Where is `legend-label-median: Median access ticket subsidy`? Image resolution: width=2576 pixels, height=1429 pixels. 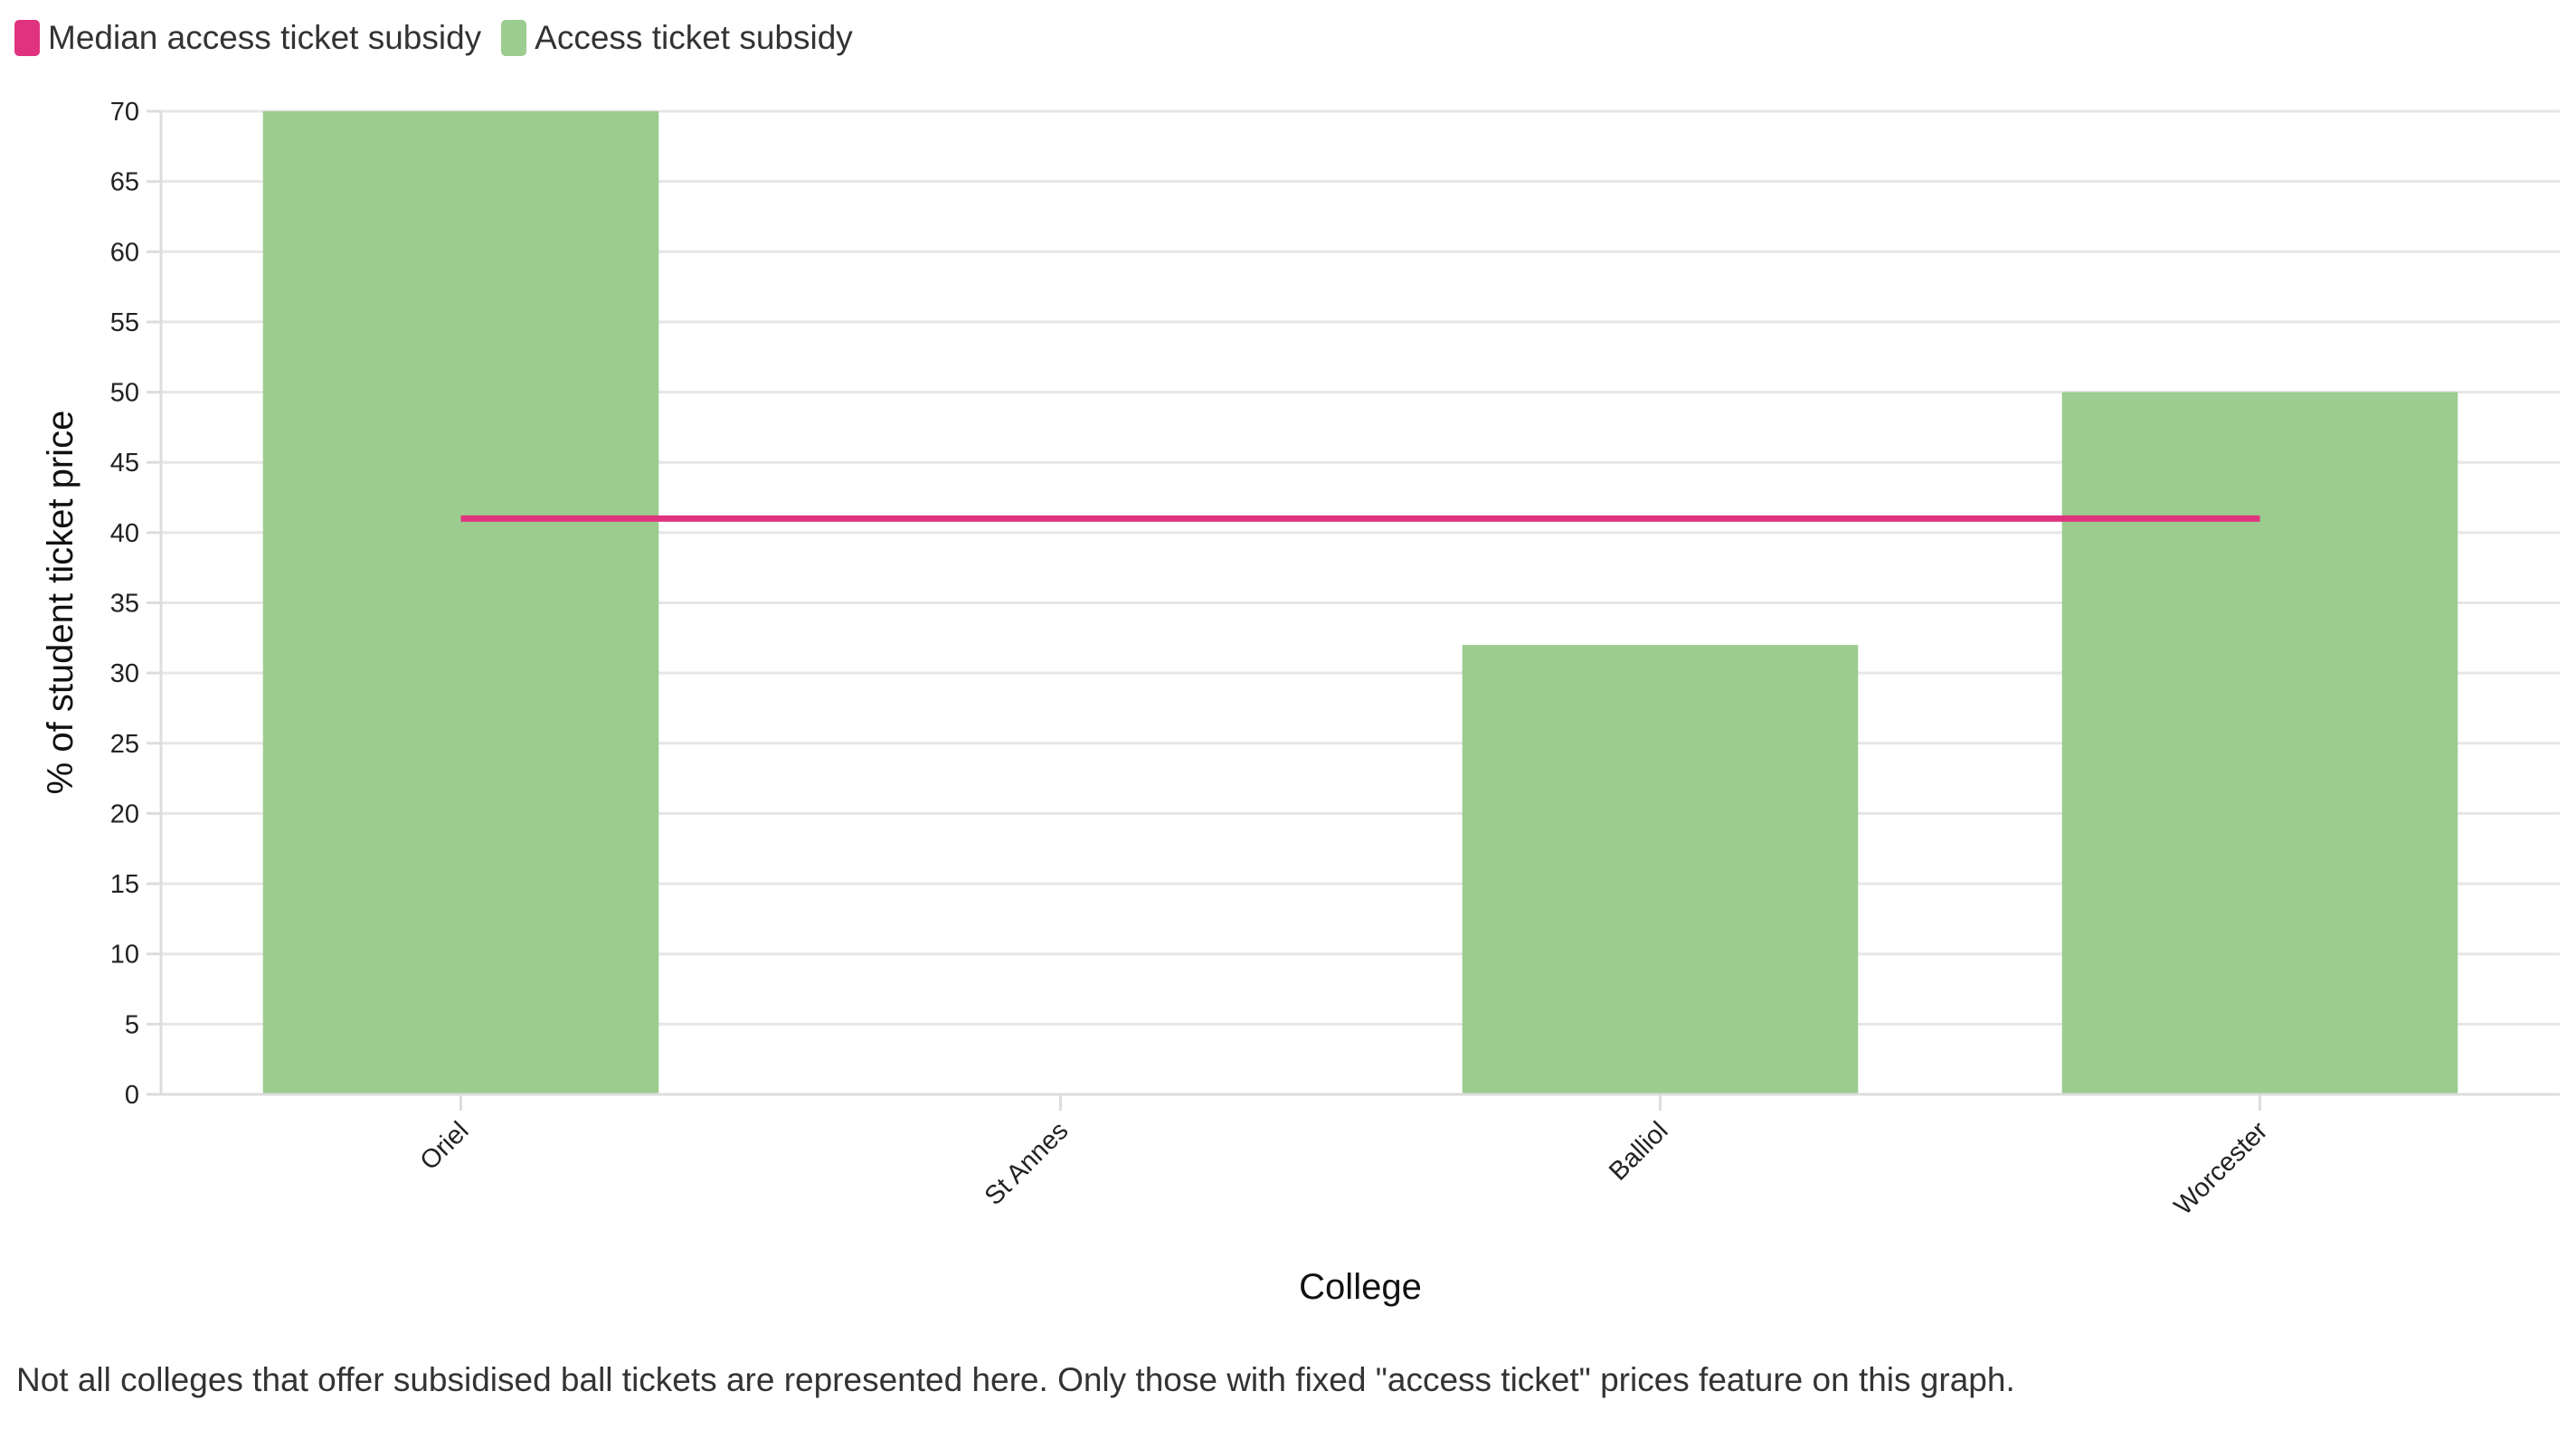 legend-label-median: Median access ticket subsidy is located at coordinates (265, 37).